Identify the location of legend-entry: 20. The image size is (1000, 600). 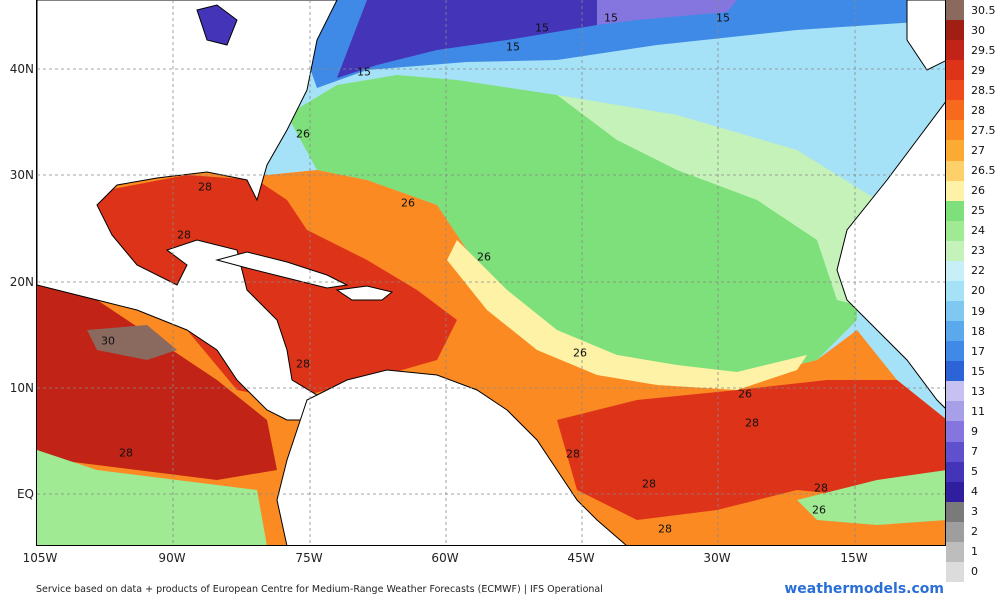
(973, 291).